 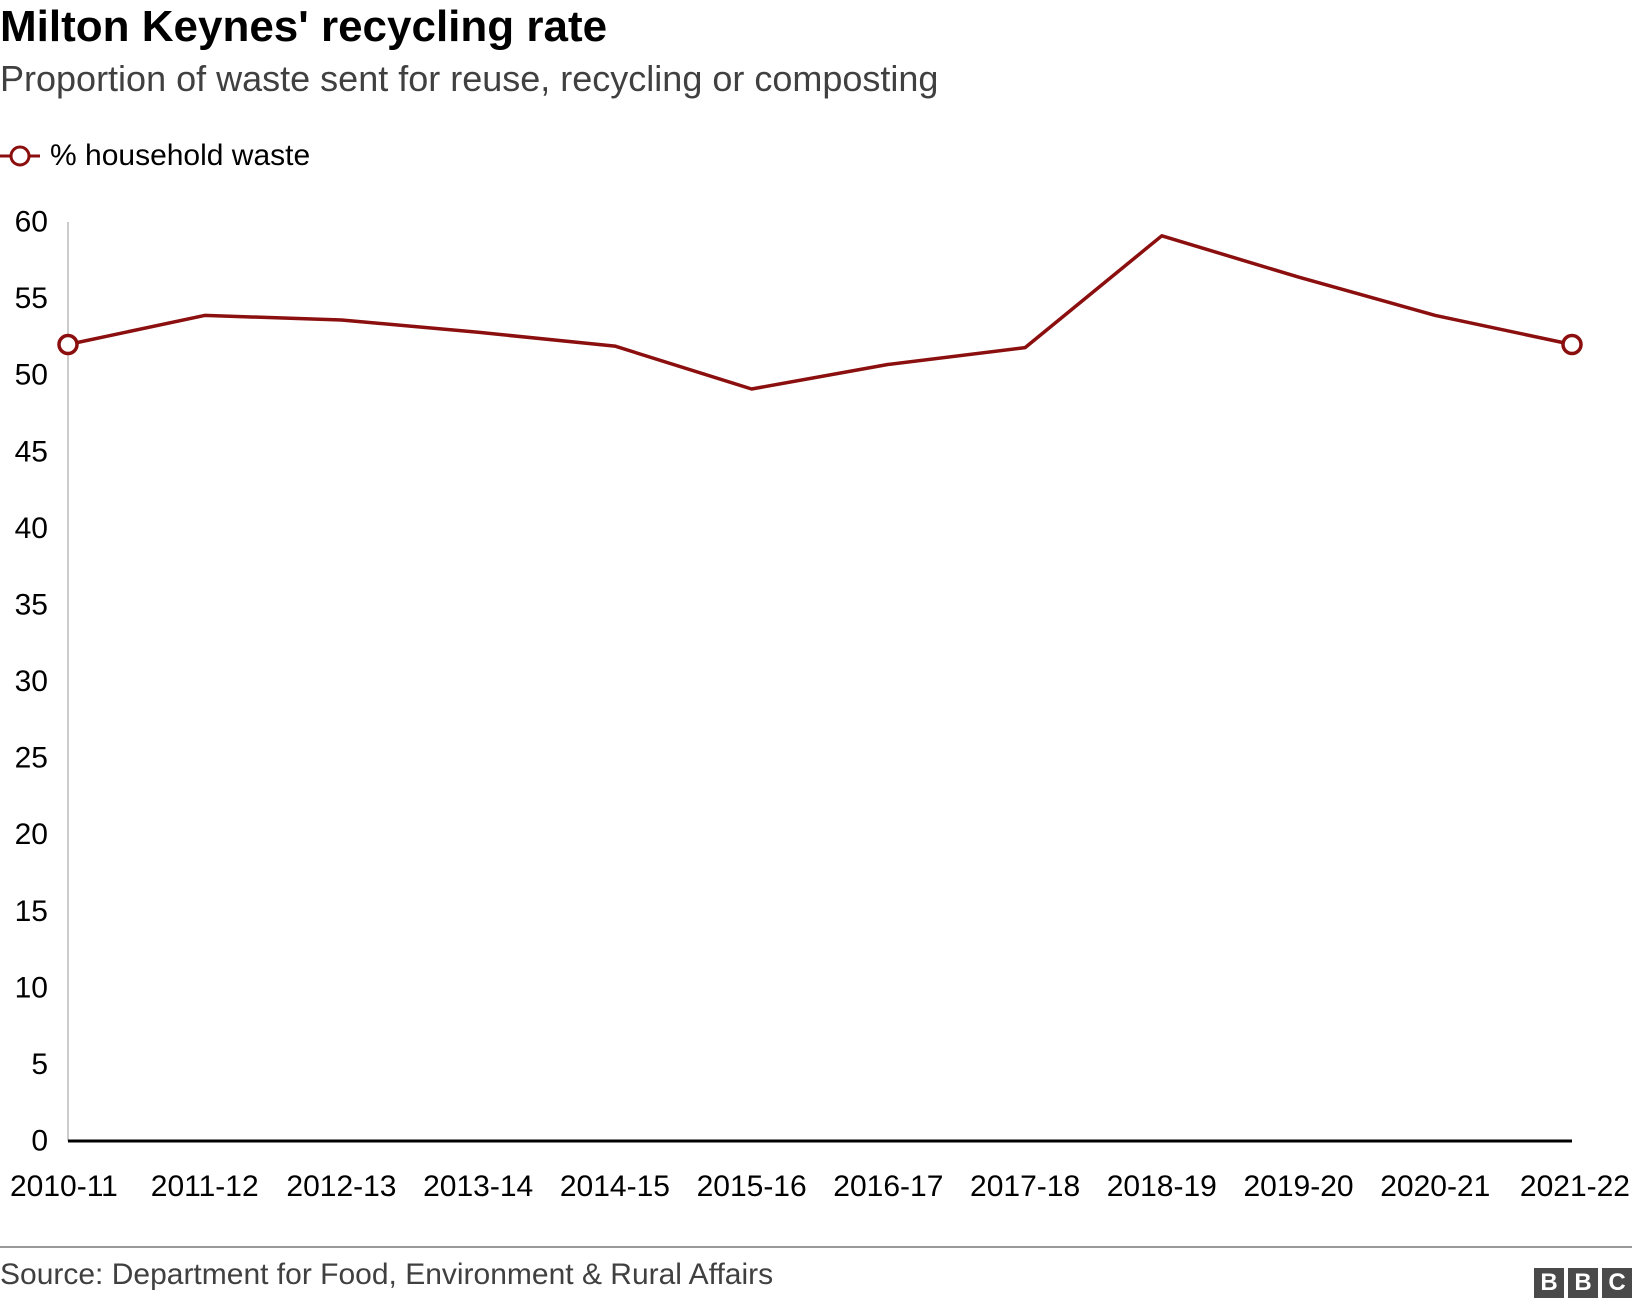 What do you see at coordinates (1025, 1186) in the screenshot?
I see `x-tick-label: 2017-18` at bounding box center [1025, 1186].